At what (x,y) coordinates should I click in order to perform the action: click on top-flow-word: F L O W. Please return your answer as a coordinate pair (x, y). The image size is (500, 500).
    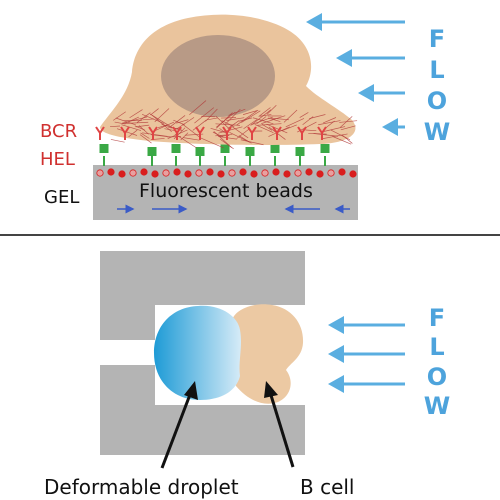
    Looking at the image, I should click on (437, 85).